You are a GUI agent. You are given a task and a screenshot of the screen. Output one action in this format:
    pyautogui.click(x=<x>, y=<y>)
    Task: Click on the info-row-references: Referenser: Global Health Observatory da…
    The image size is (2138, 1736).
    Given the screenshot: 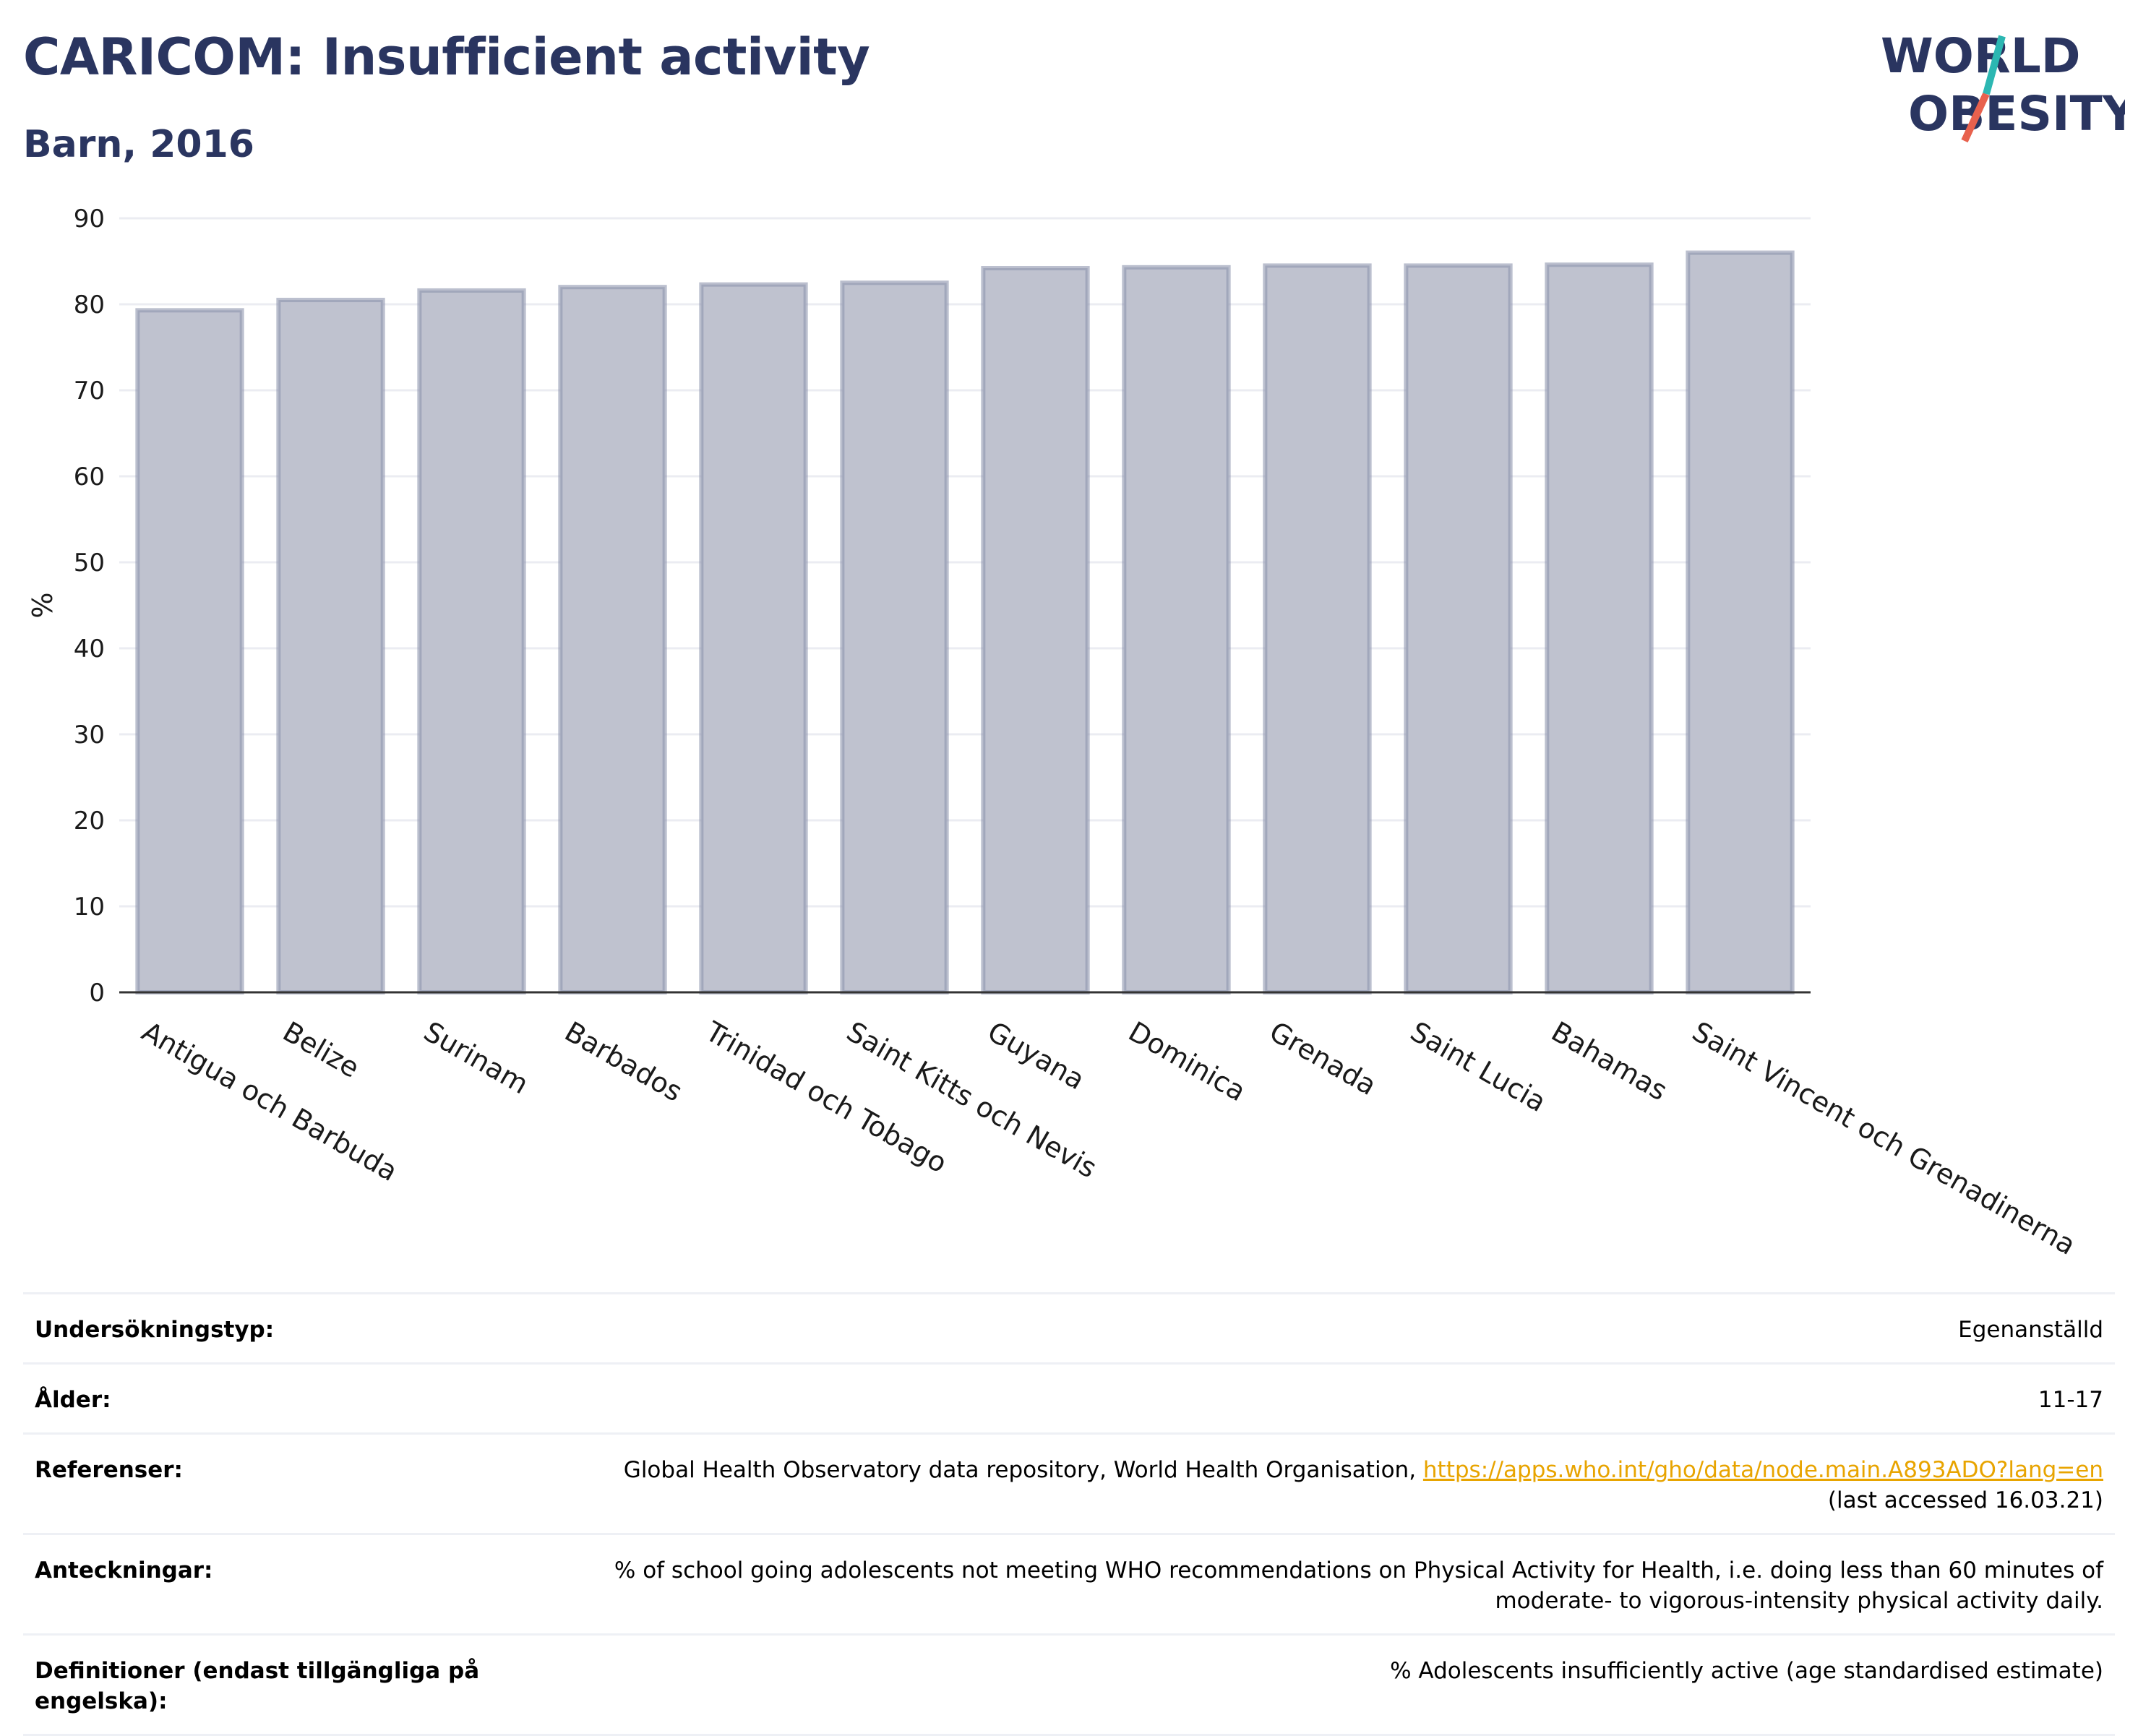 What is the action you would take?
    pyautogui.click(x=1069, y=1482)
    